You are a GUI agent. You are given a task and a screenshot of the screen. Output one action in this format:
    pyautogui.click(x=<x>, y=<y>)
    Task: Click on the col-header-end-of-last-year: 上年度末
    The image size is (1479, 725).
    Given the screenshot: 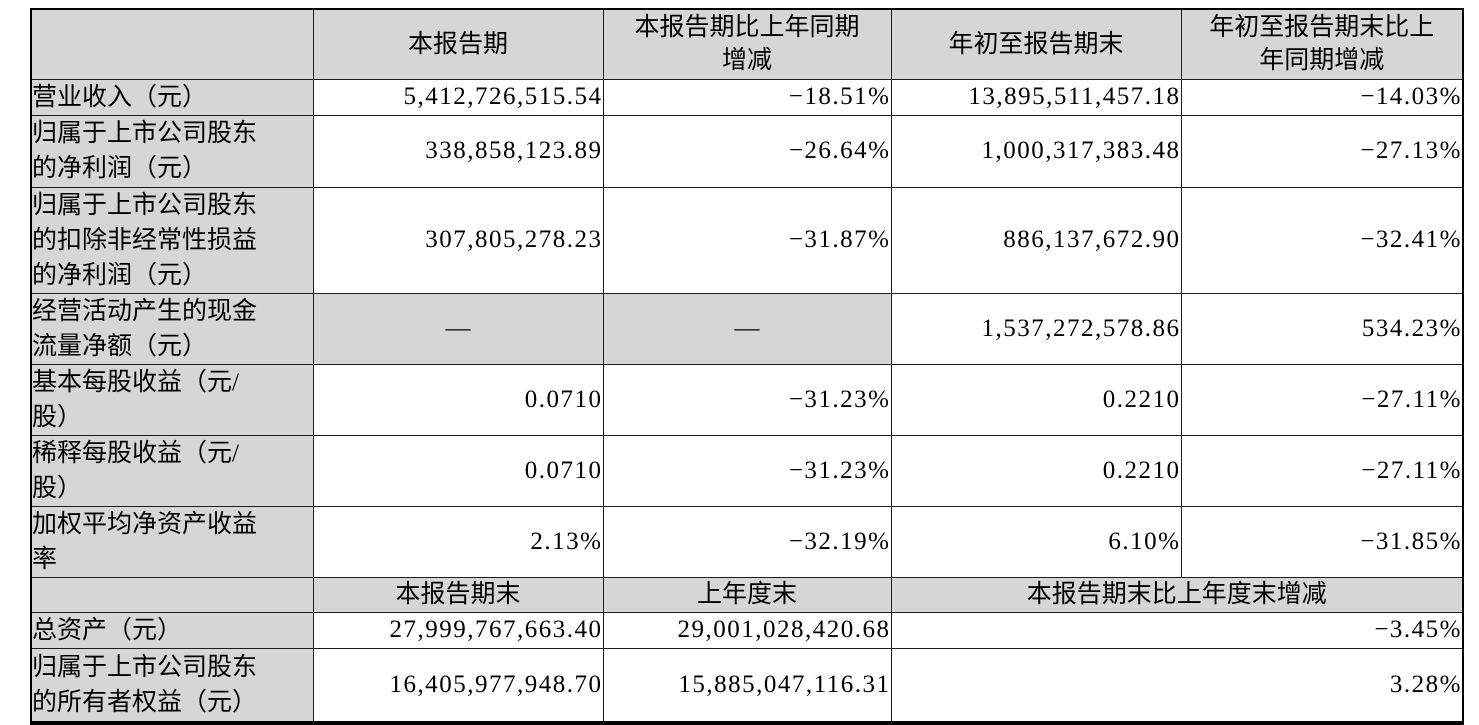 What is the action you would take?
    pyautogui.click(x=747, y=594)
    